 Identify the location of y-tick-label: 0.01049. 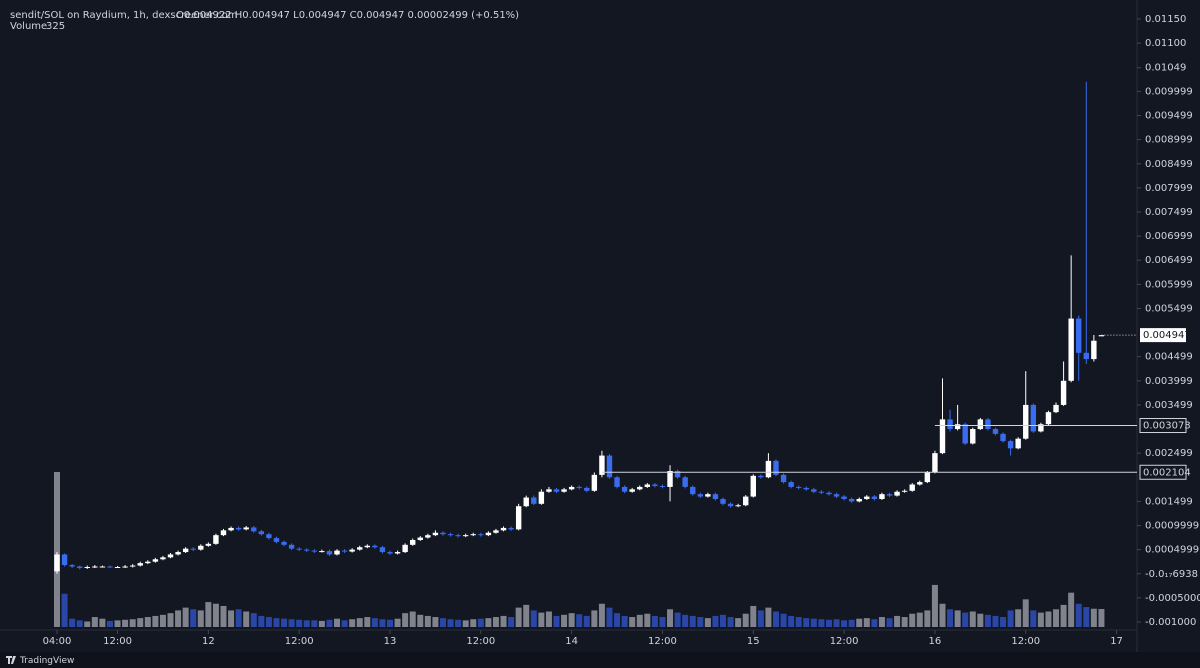
(1165, 68).